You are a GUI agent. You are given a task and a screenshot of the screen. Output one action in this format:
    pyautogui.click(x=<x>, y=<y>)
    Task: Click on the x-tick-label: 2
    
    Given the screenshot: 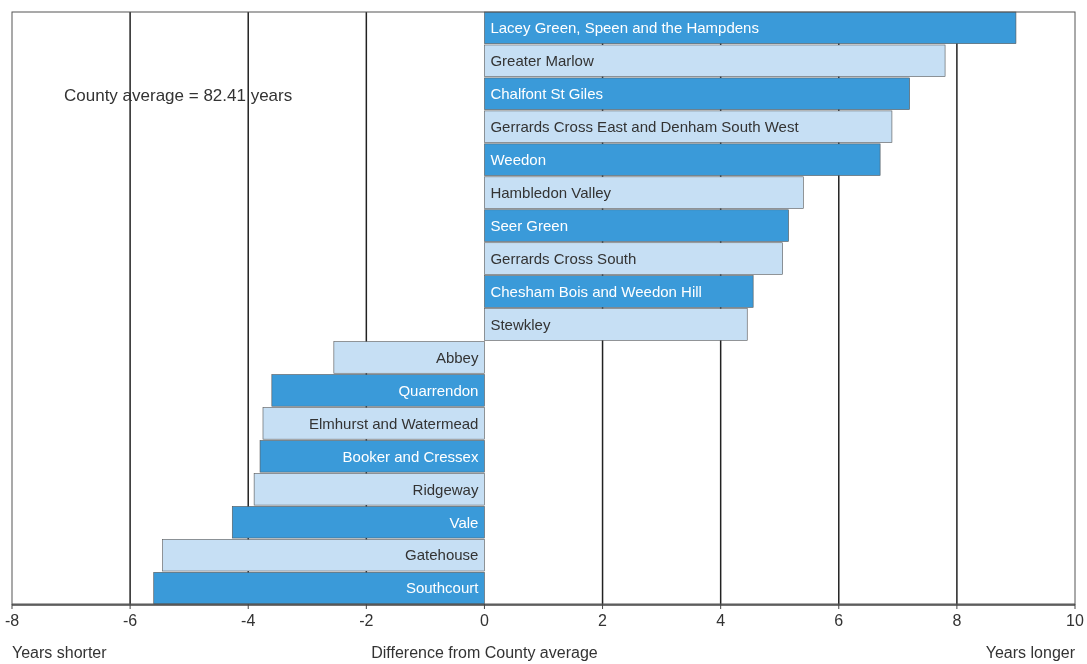 What is the action you would take?
    pyautogui.click(x=603, y=620)
    